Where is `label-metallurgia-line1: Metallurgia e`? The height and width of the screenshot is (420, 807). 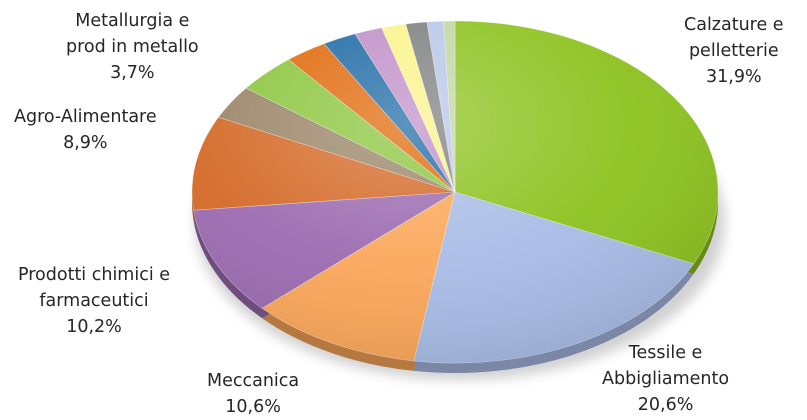
label-metallurgia-line1: Metallurgia e is located at coordinates (132, 21).